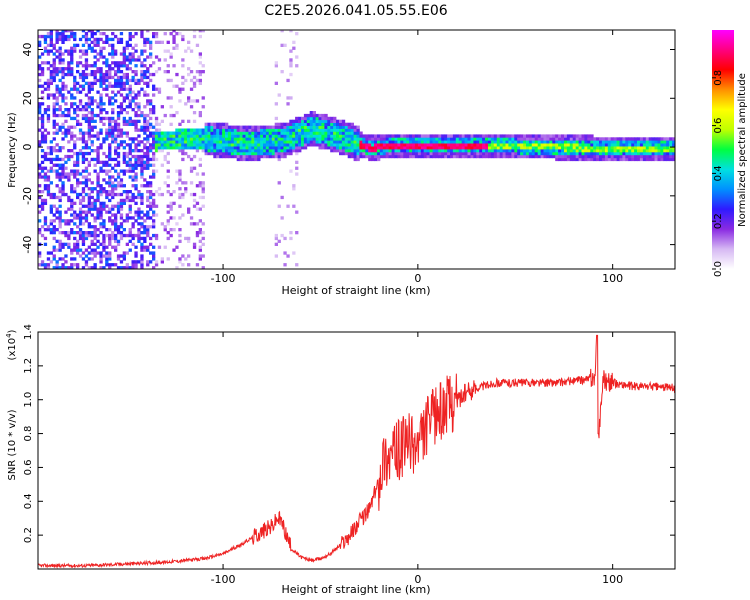  What do you see at coordinates (355, 290) in the screenshot?
I see `spectrogram-x-label: Height of straight line (km)` at bounding box center [355, 290].